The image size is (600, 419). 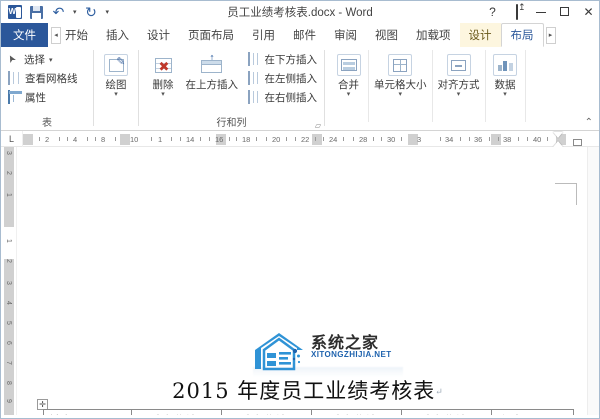 What do you see at coordinates (588, 122) in the screenshot?
I see `collapse-ribbon-icon: ⌃` at bounding box center [588, 122].